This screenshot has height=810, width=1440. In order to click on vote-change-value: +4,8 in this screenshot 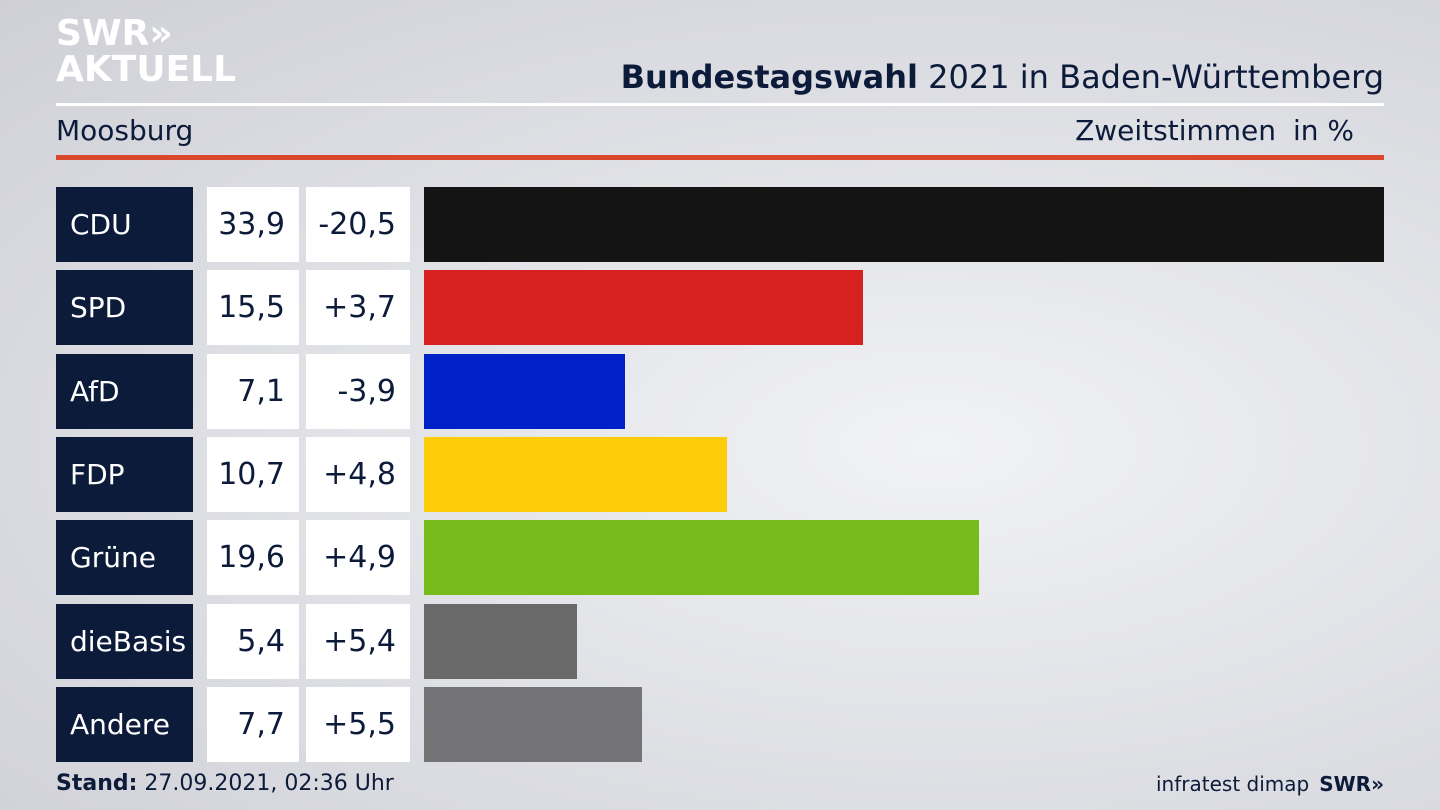, I will do `click(358, 474)`.